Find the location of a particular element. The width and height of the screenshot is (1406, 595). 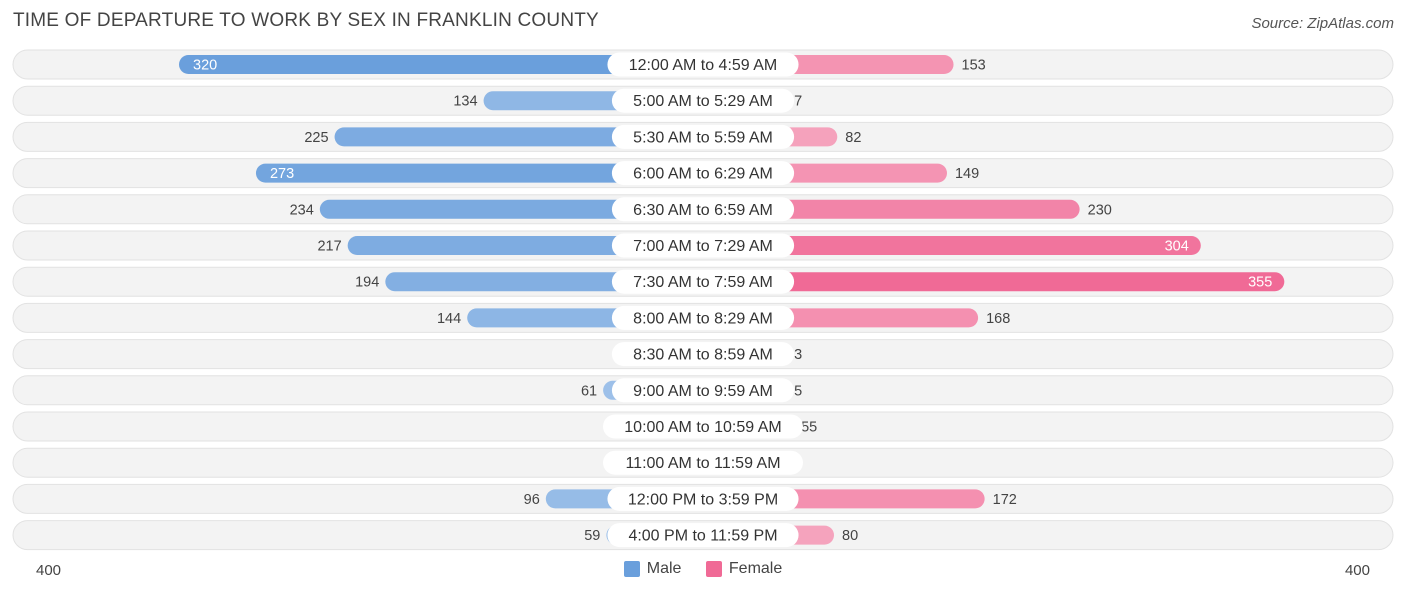

male-value-label: 144 is located at coordinates (449, 319).